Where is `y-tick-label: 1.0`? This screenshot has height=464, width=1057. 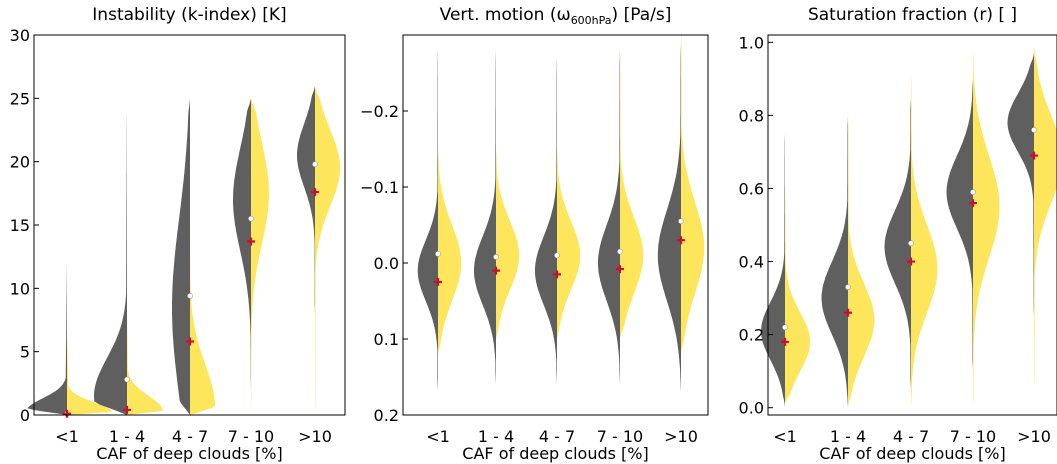
y-tick-label: 1.0 is located at coordinates (751, 42).